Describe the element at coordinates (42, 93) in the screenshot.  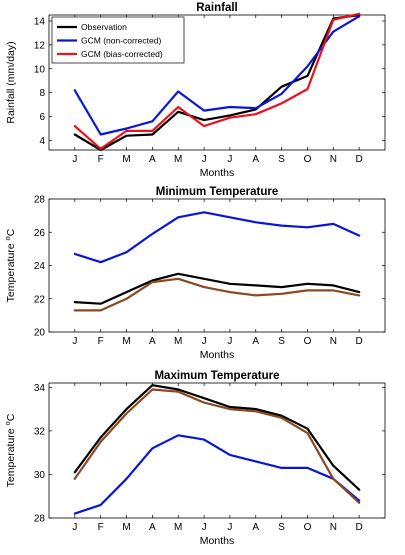
I see `y-tick-label: 8` at that location.